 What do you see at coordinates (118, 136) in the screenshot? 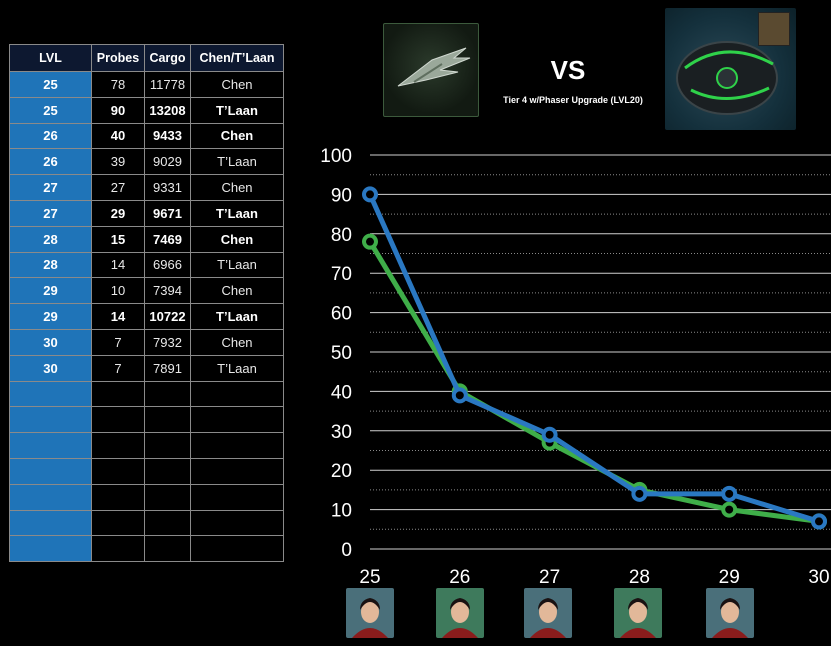
I see `probes-cell: 40` at bounding box center [118, 136].